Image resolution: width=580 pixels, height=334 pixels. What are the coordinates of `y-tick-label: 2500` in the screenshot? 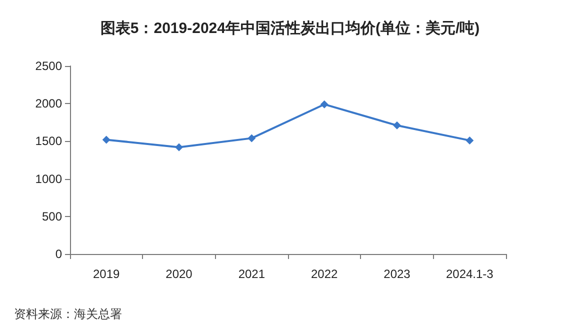 It's located at (48, 66).